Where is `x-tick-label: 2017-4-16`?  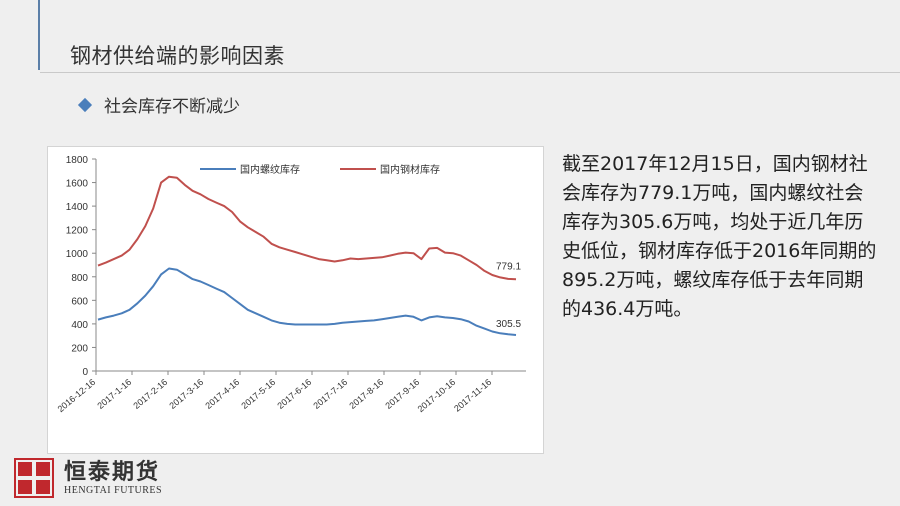 x-tick-label: 2017-4-16 is located at coordinates (222, 394).